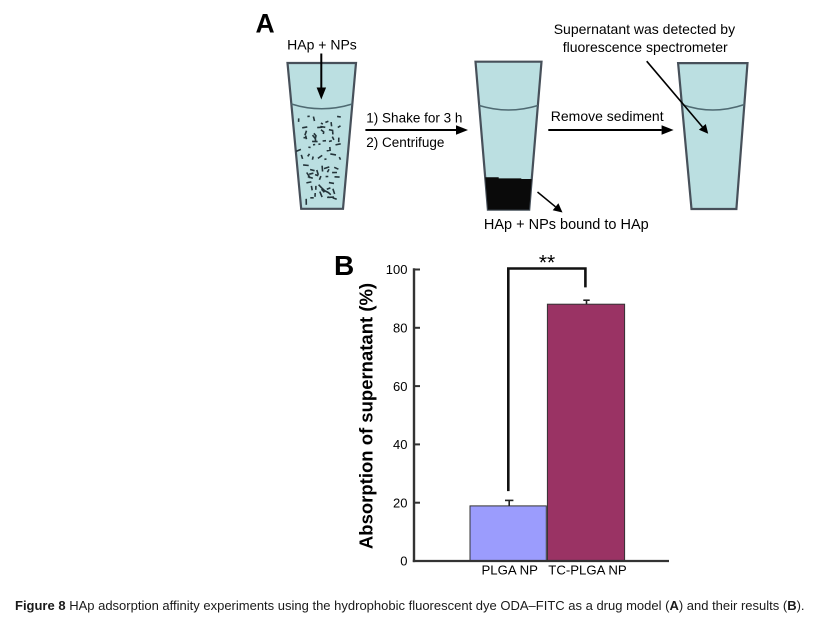  I want to click on svg-text: 20, so click(400, 502).